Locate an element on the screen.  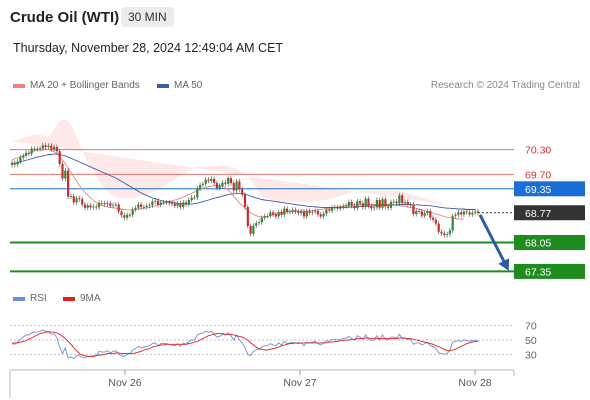
ma20-line is located at coordinates (237, 184).